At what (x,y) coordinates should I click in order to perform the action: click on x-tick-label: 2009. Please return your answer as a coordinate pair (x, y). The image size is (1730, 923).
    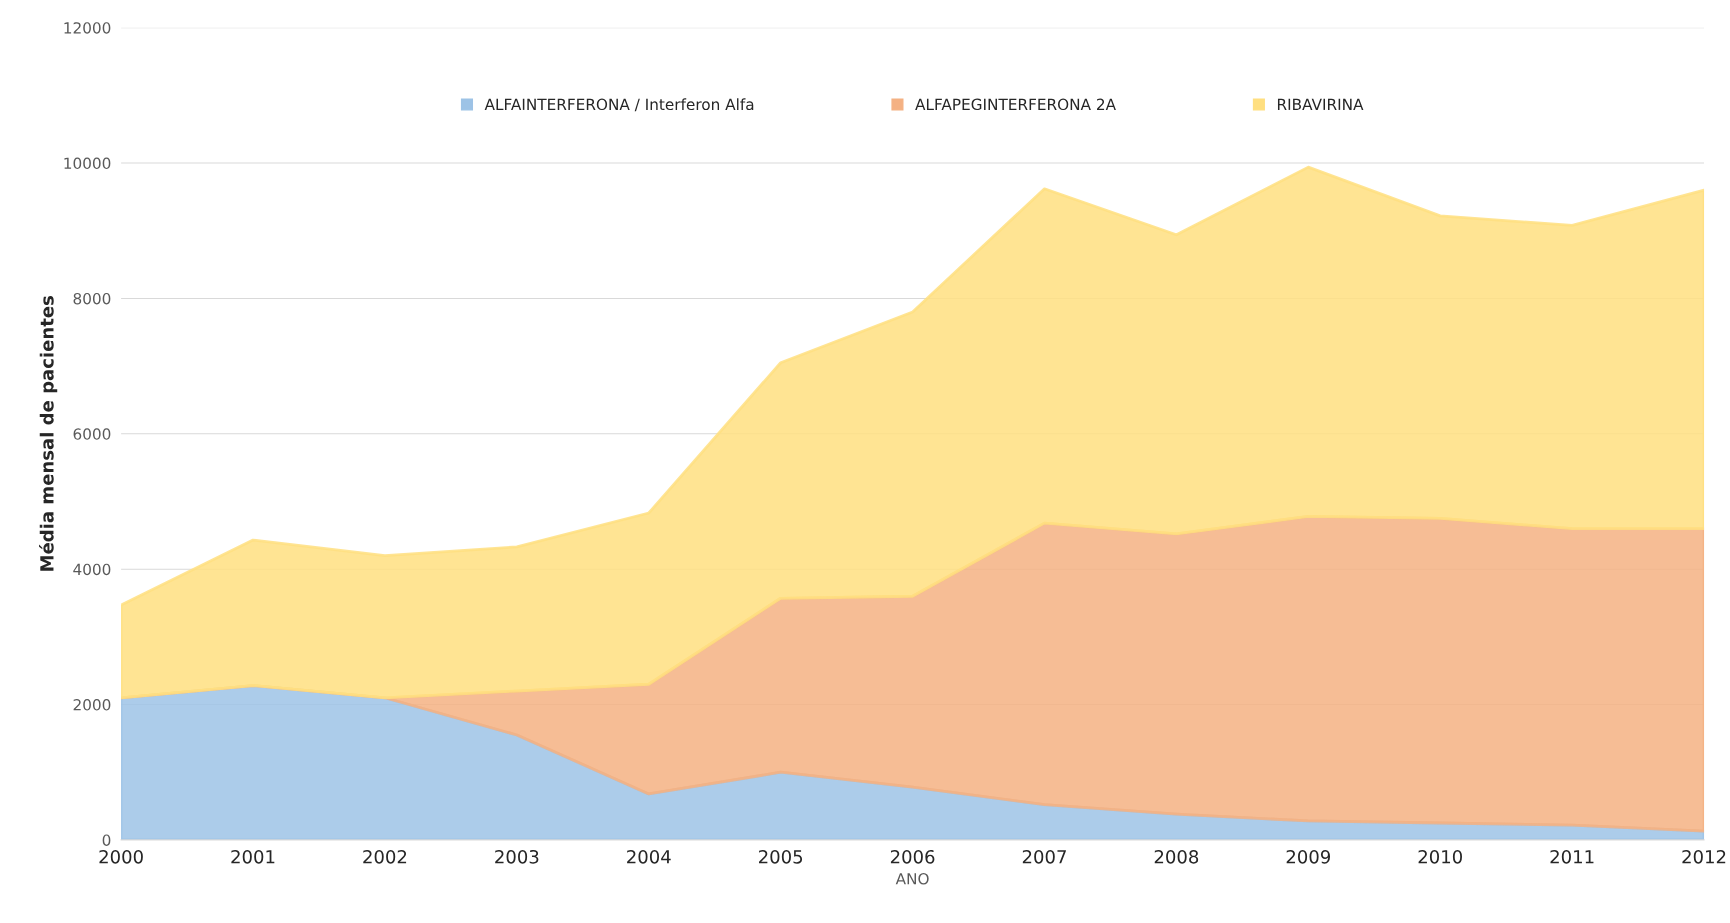
    Looking at the image, I should click on (1308, 856).